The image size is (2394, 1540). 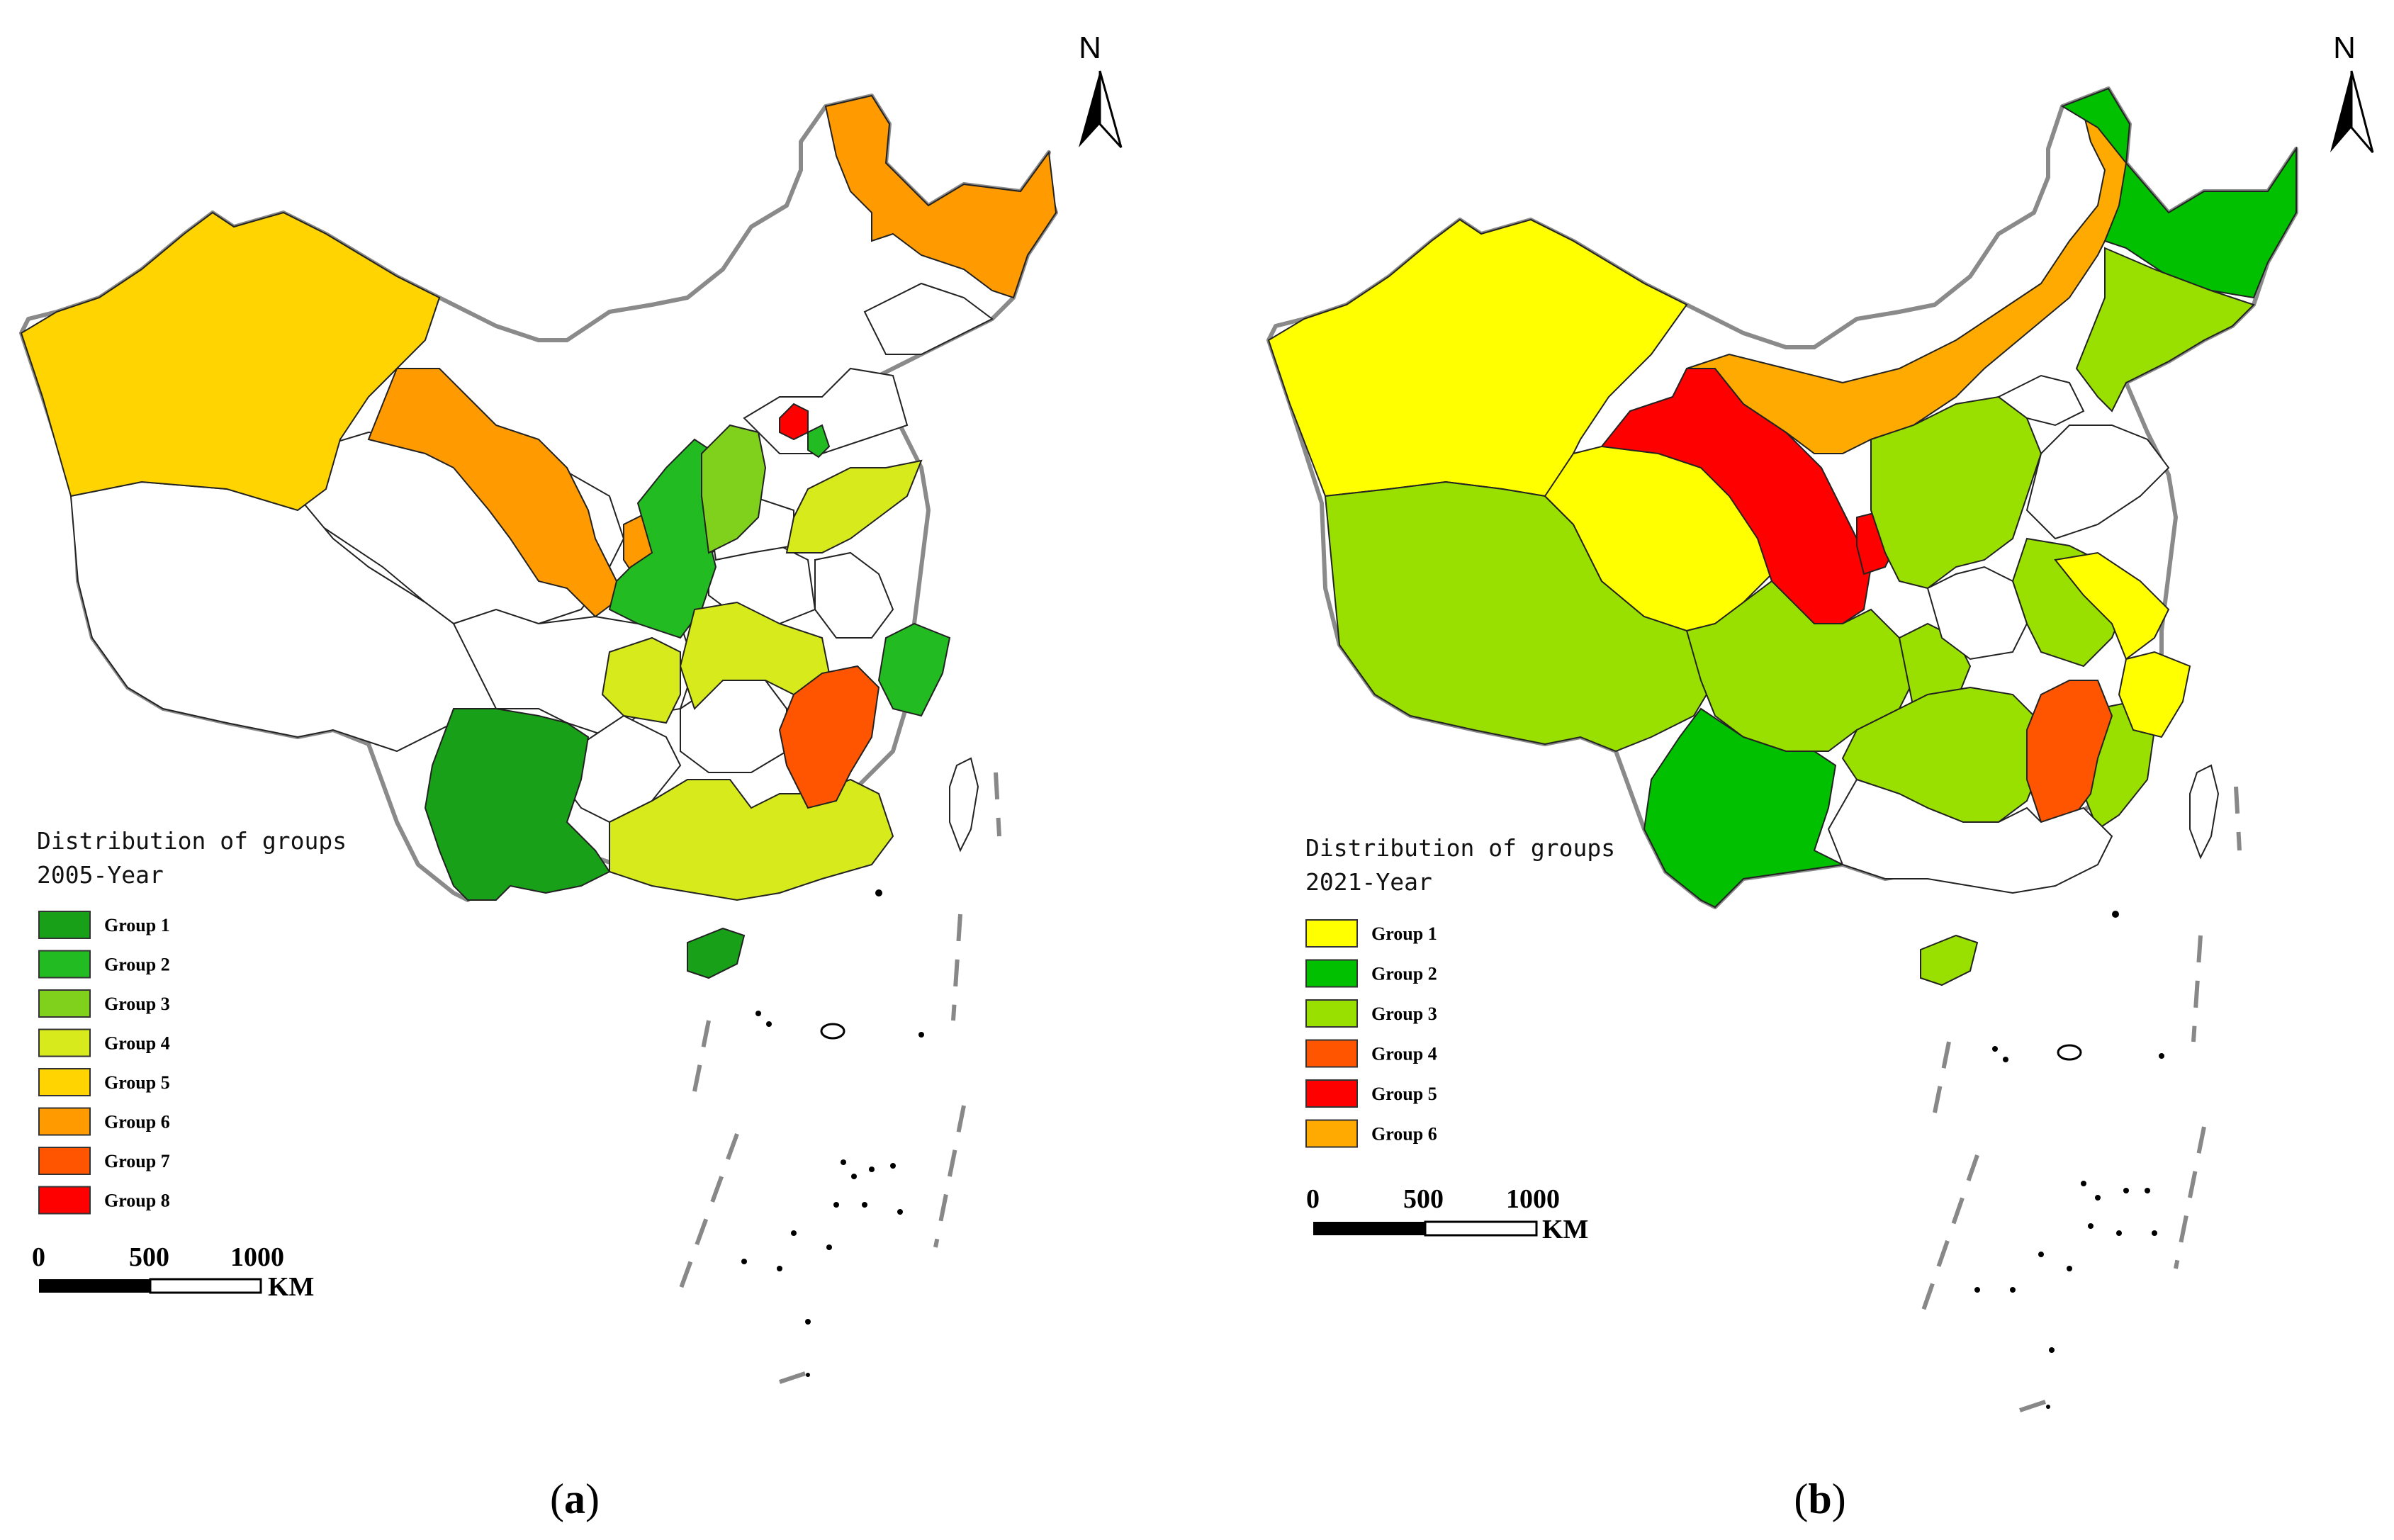 I want to click on legend-title-a2: 2005-Year, so click(x=101, y=875).